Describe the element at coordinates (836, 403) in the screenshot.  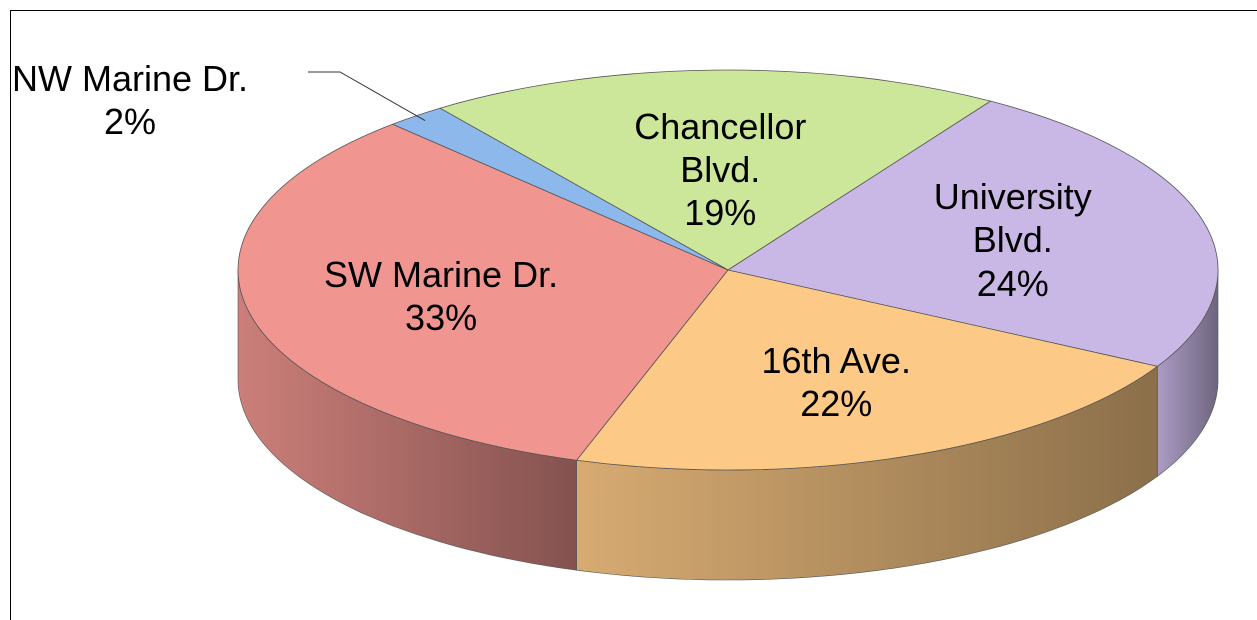
I see `value-label: 22%` at that location.